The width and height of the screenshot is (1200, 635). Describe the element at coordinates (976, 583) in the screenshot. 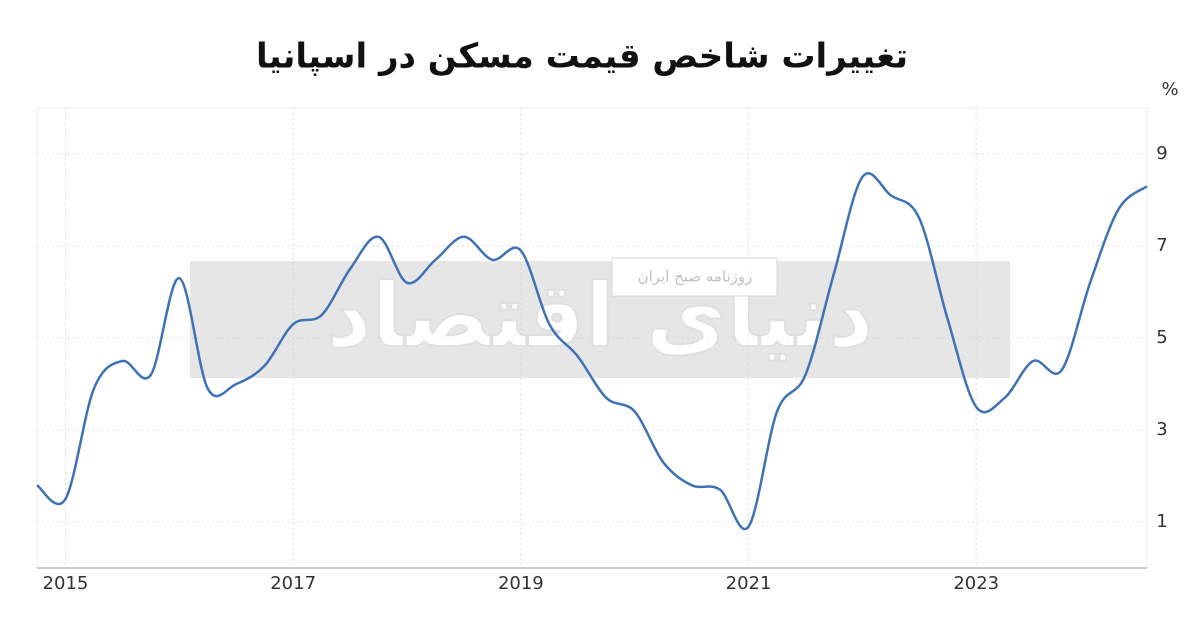

I see `x-tick-label: 2023` at that location.